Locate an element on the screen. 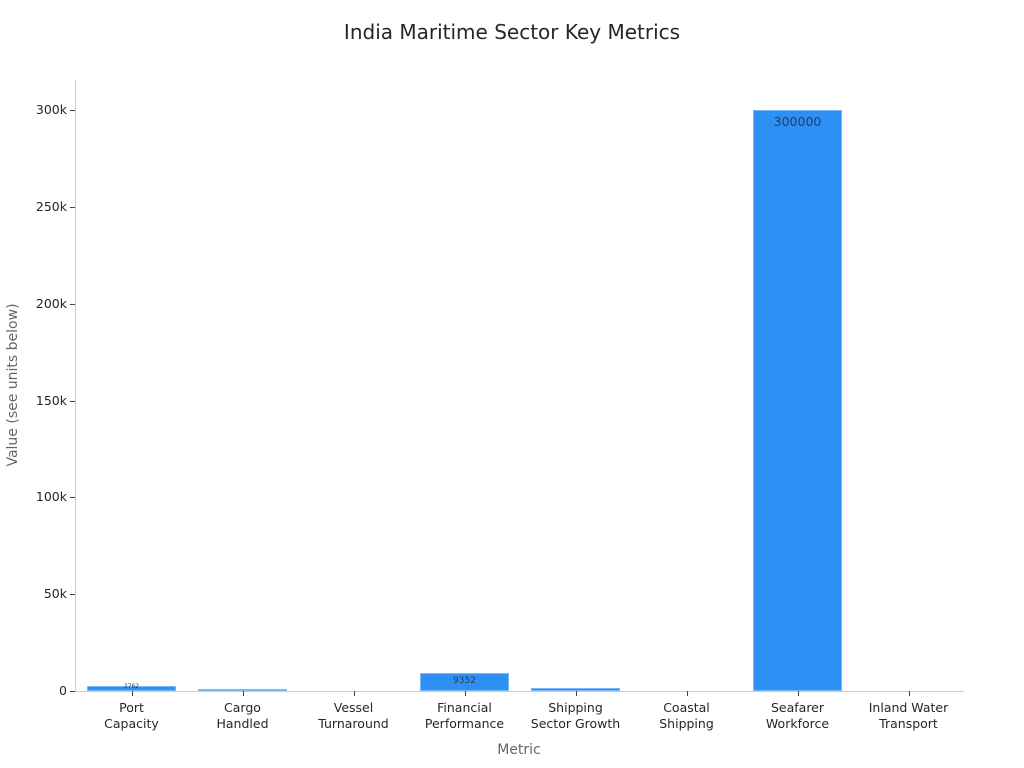 This screenshot has height=768, width=1024. x-tick-label-line: Seafarer is located at coordinates (797, 707).